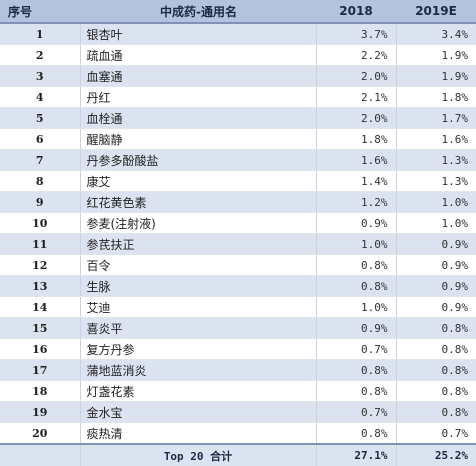 Image resolution: width=476 pixels, height=466 pixels. I want to click on row-number: 7, so click(40, 160).